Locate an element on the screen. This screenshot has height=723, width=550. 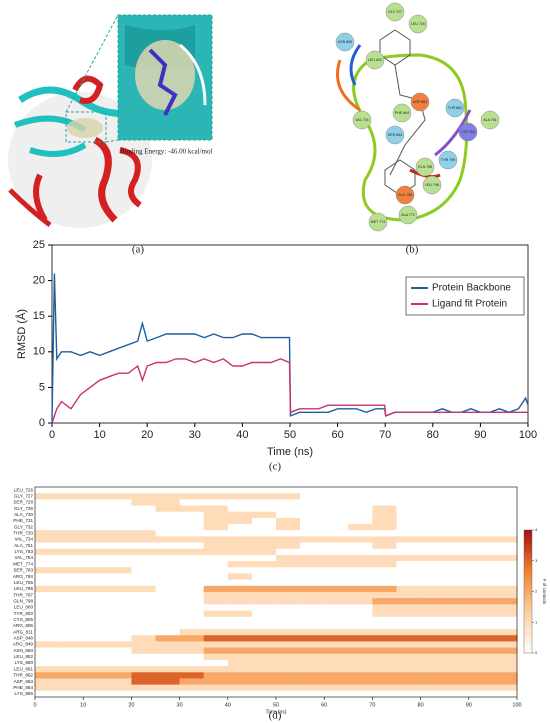
x-axis-label: Time (ns) is located at coordinates (290, 452).